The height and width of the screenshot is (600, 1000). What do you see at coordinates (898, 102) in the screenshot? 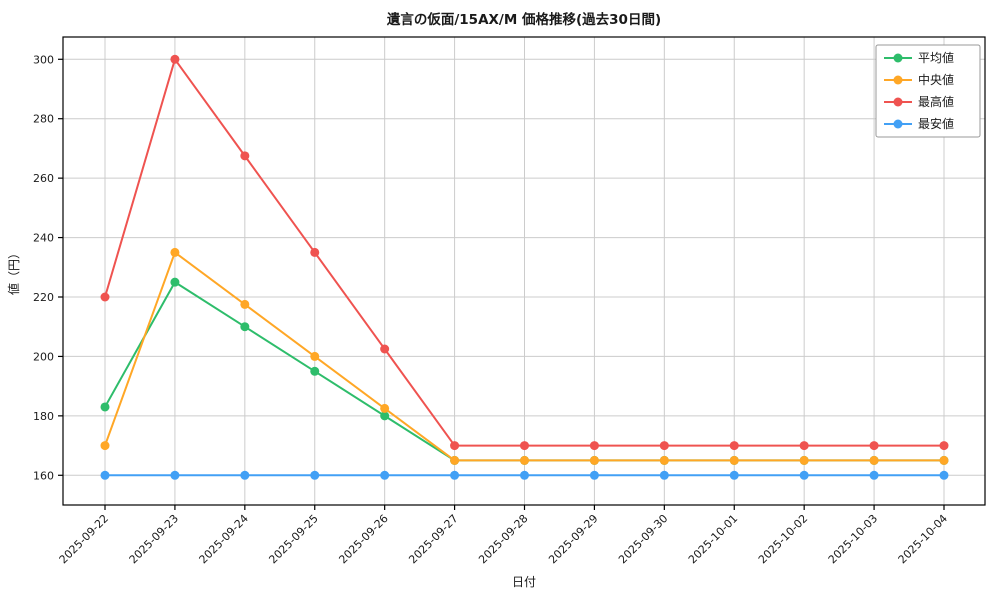
I see `legend-marker-最高値` at bounding box center [898, 102].